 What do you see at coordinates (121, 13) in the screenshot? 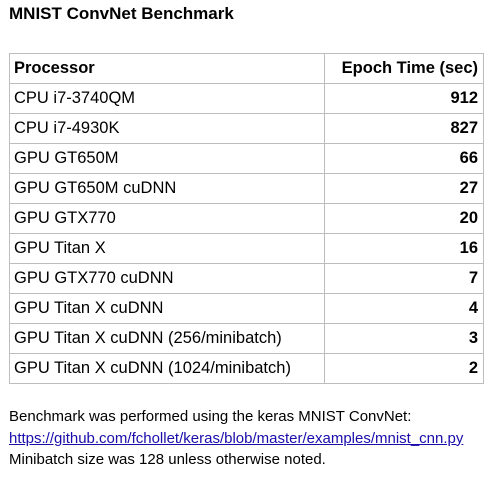
I see `page-title: MNIST ConvNet Benchmark` at bounding box center [121, 13].